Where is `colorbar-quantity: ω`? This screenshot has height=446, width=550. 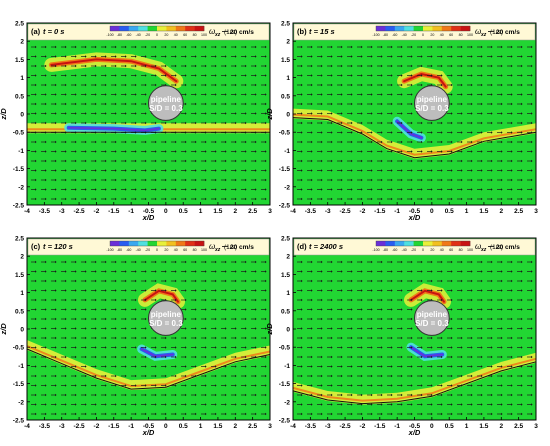 colorbar-quantity: ω is located at coordinates (212, 246).